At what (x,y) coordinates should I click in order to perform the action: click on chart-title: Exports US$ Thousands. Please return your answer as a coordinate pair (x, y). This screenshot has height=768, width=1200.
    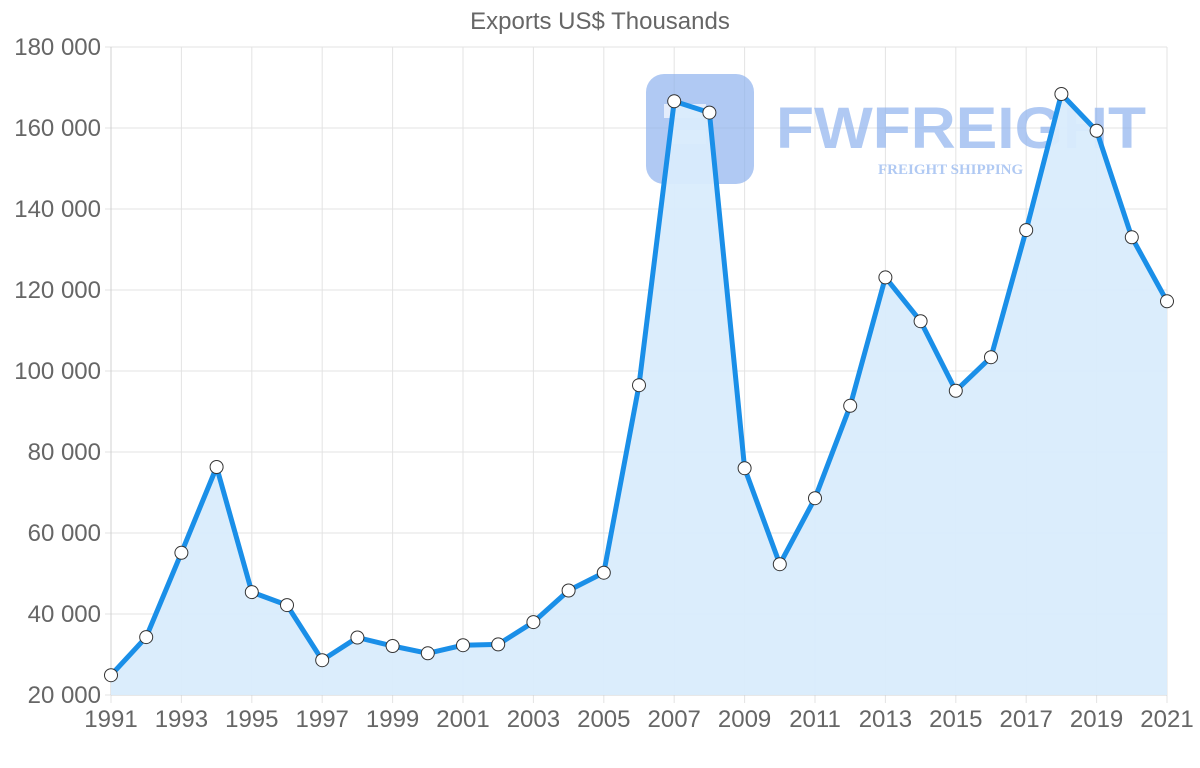
    Looking at the image, I should click on (600, 21).